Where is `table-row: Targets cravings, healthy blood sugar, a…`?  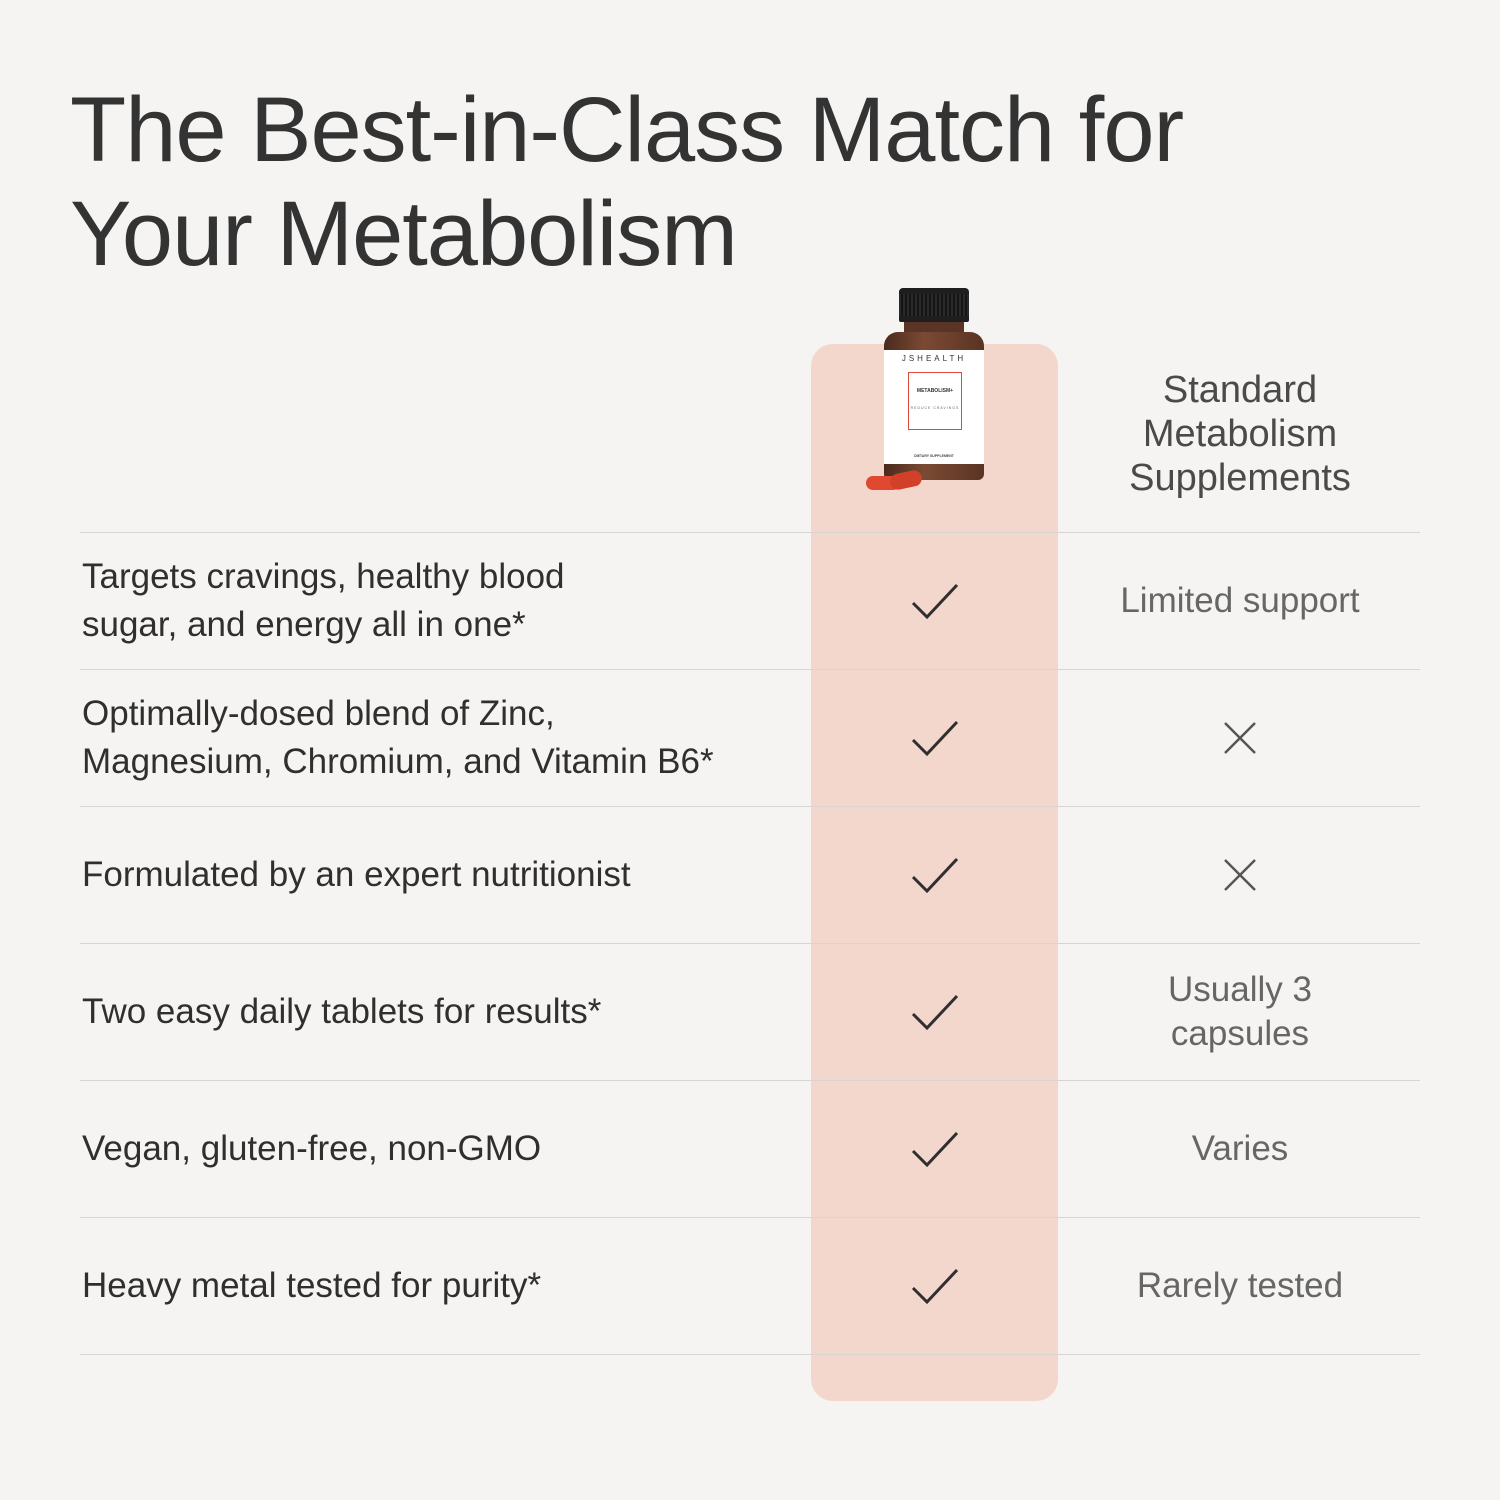 table-row: Targets cravings, healthy blood sugar, a… is located at coordinates (750, 600).